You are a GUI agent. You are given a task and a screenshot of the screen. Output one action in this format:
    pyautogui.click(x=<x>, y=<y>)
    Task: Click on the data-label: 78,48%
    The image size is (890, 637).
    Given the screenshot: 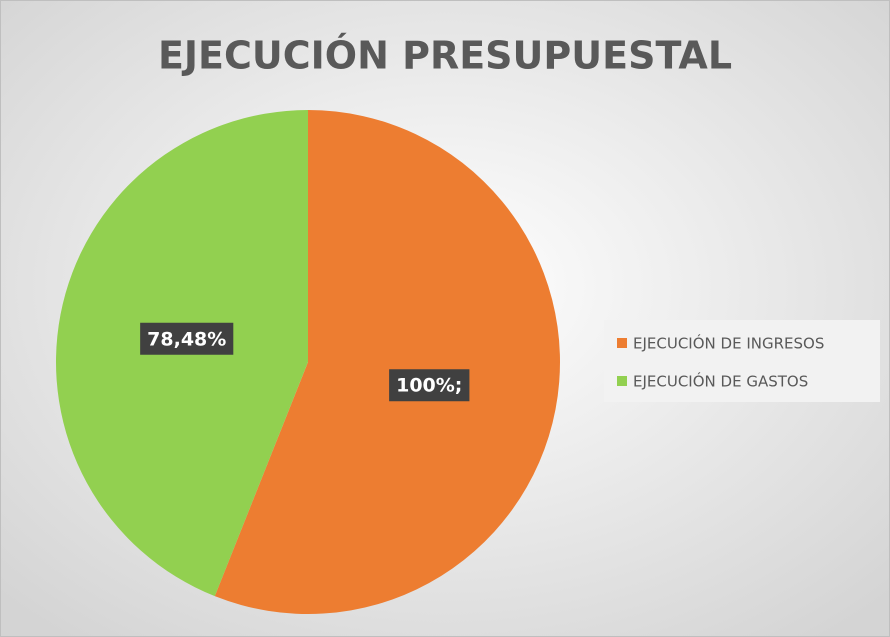 What is the action you would take?
    pyautogui.click(x=186, y=339)
    